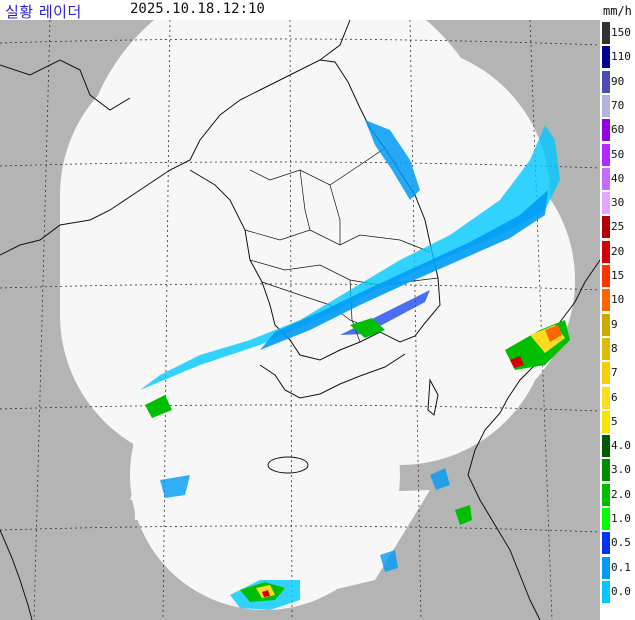 The height and width of the screenshot is (620, 635). What do you see at coordinates (618, 81) in the screenshot?
I see `legend-label: 90` at bounding box center [618, 81].